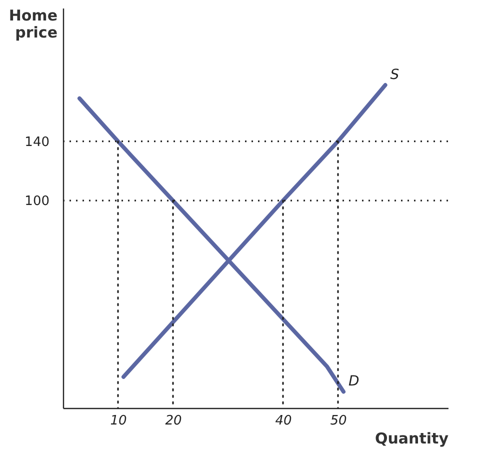  Describe the element at coordinates (395, 75) in the screenshot. I see `series-label: S` at that location.